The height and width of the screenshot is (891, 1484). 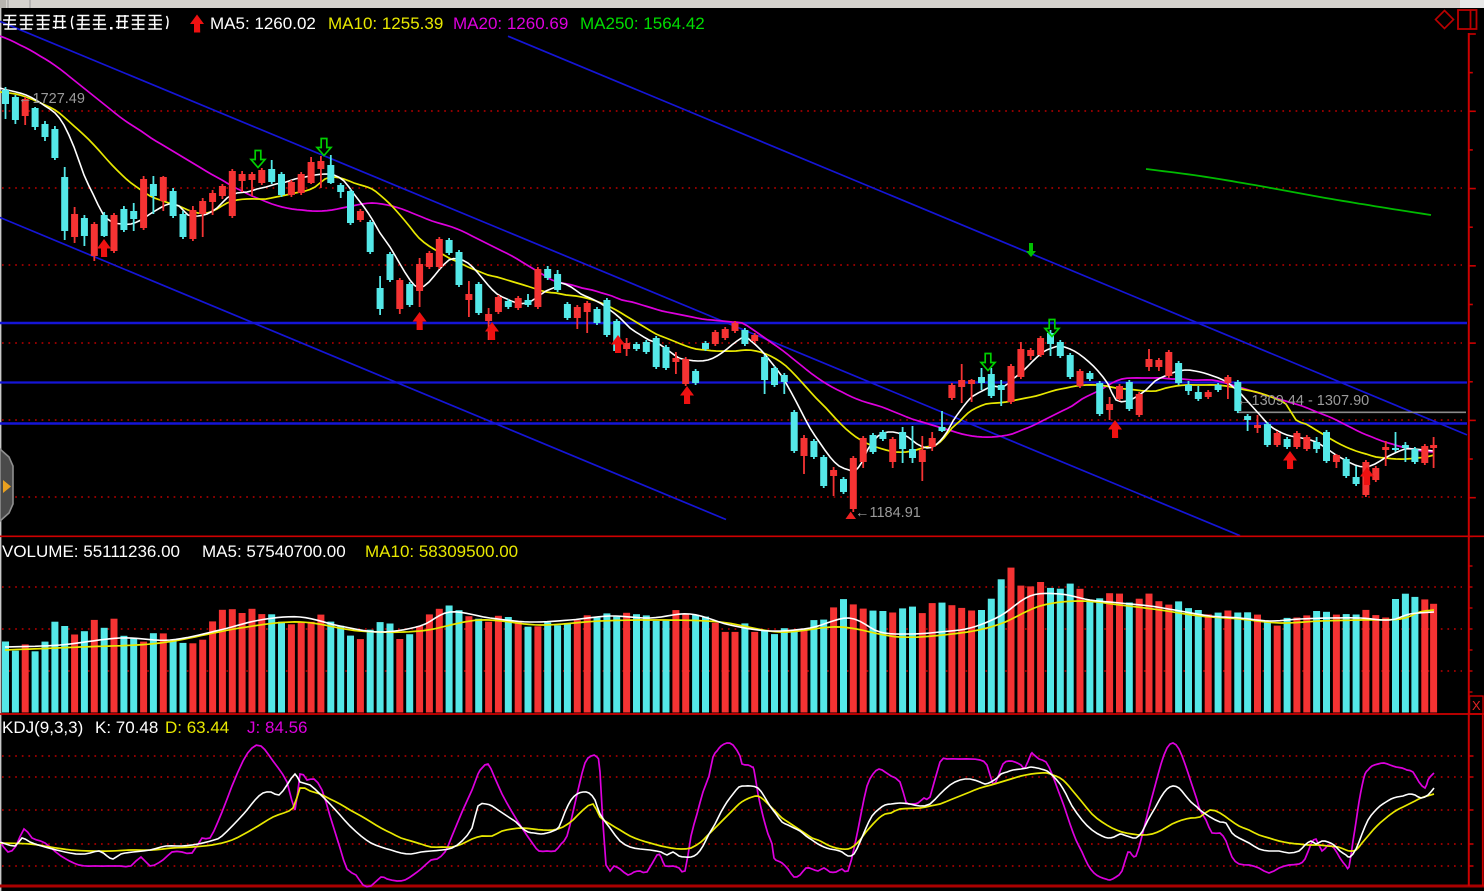 What do you see at coordinates (42, 727) in the screenshot?
I see `svg-text: KDJ(9,3,3)` at bounding box center [42, 727].